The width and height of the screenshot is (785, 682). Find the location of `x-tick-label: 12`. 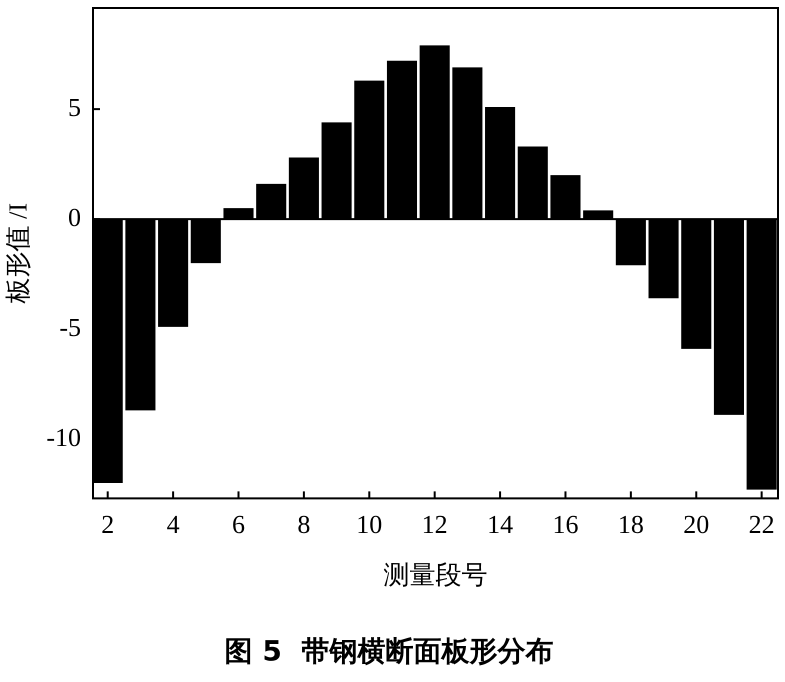

x-tick-label: 12 is located at coordinates (435, 524).